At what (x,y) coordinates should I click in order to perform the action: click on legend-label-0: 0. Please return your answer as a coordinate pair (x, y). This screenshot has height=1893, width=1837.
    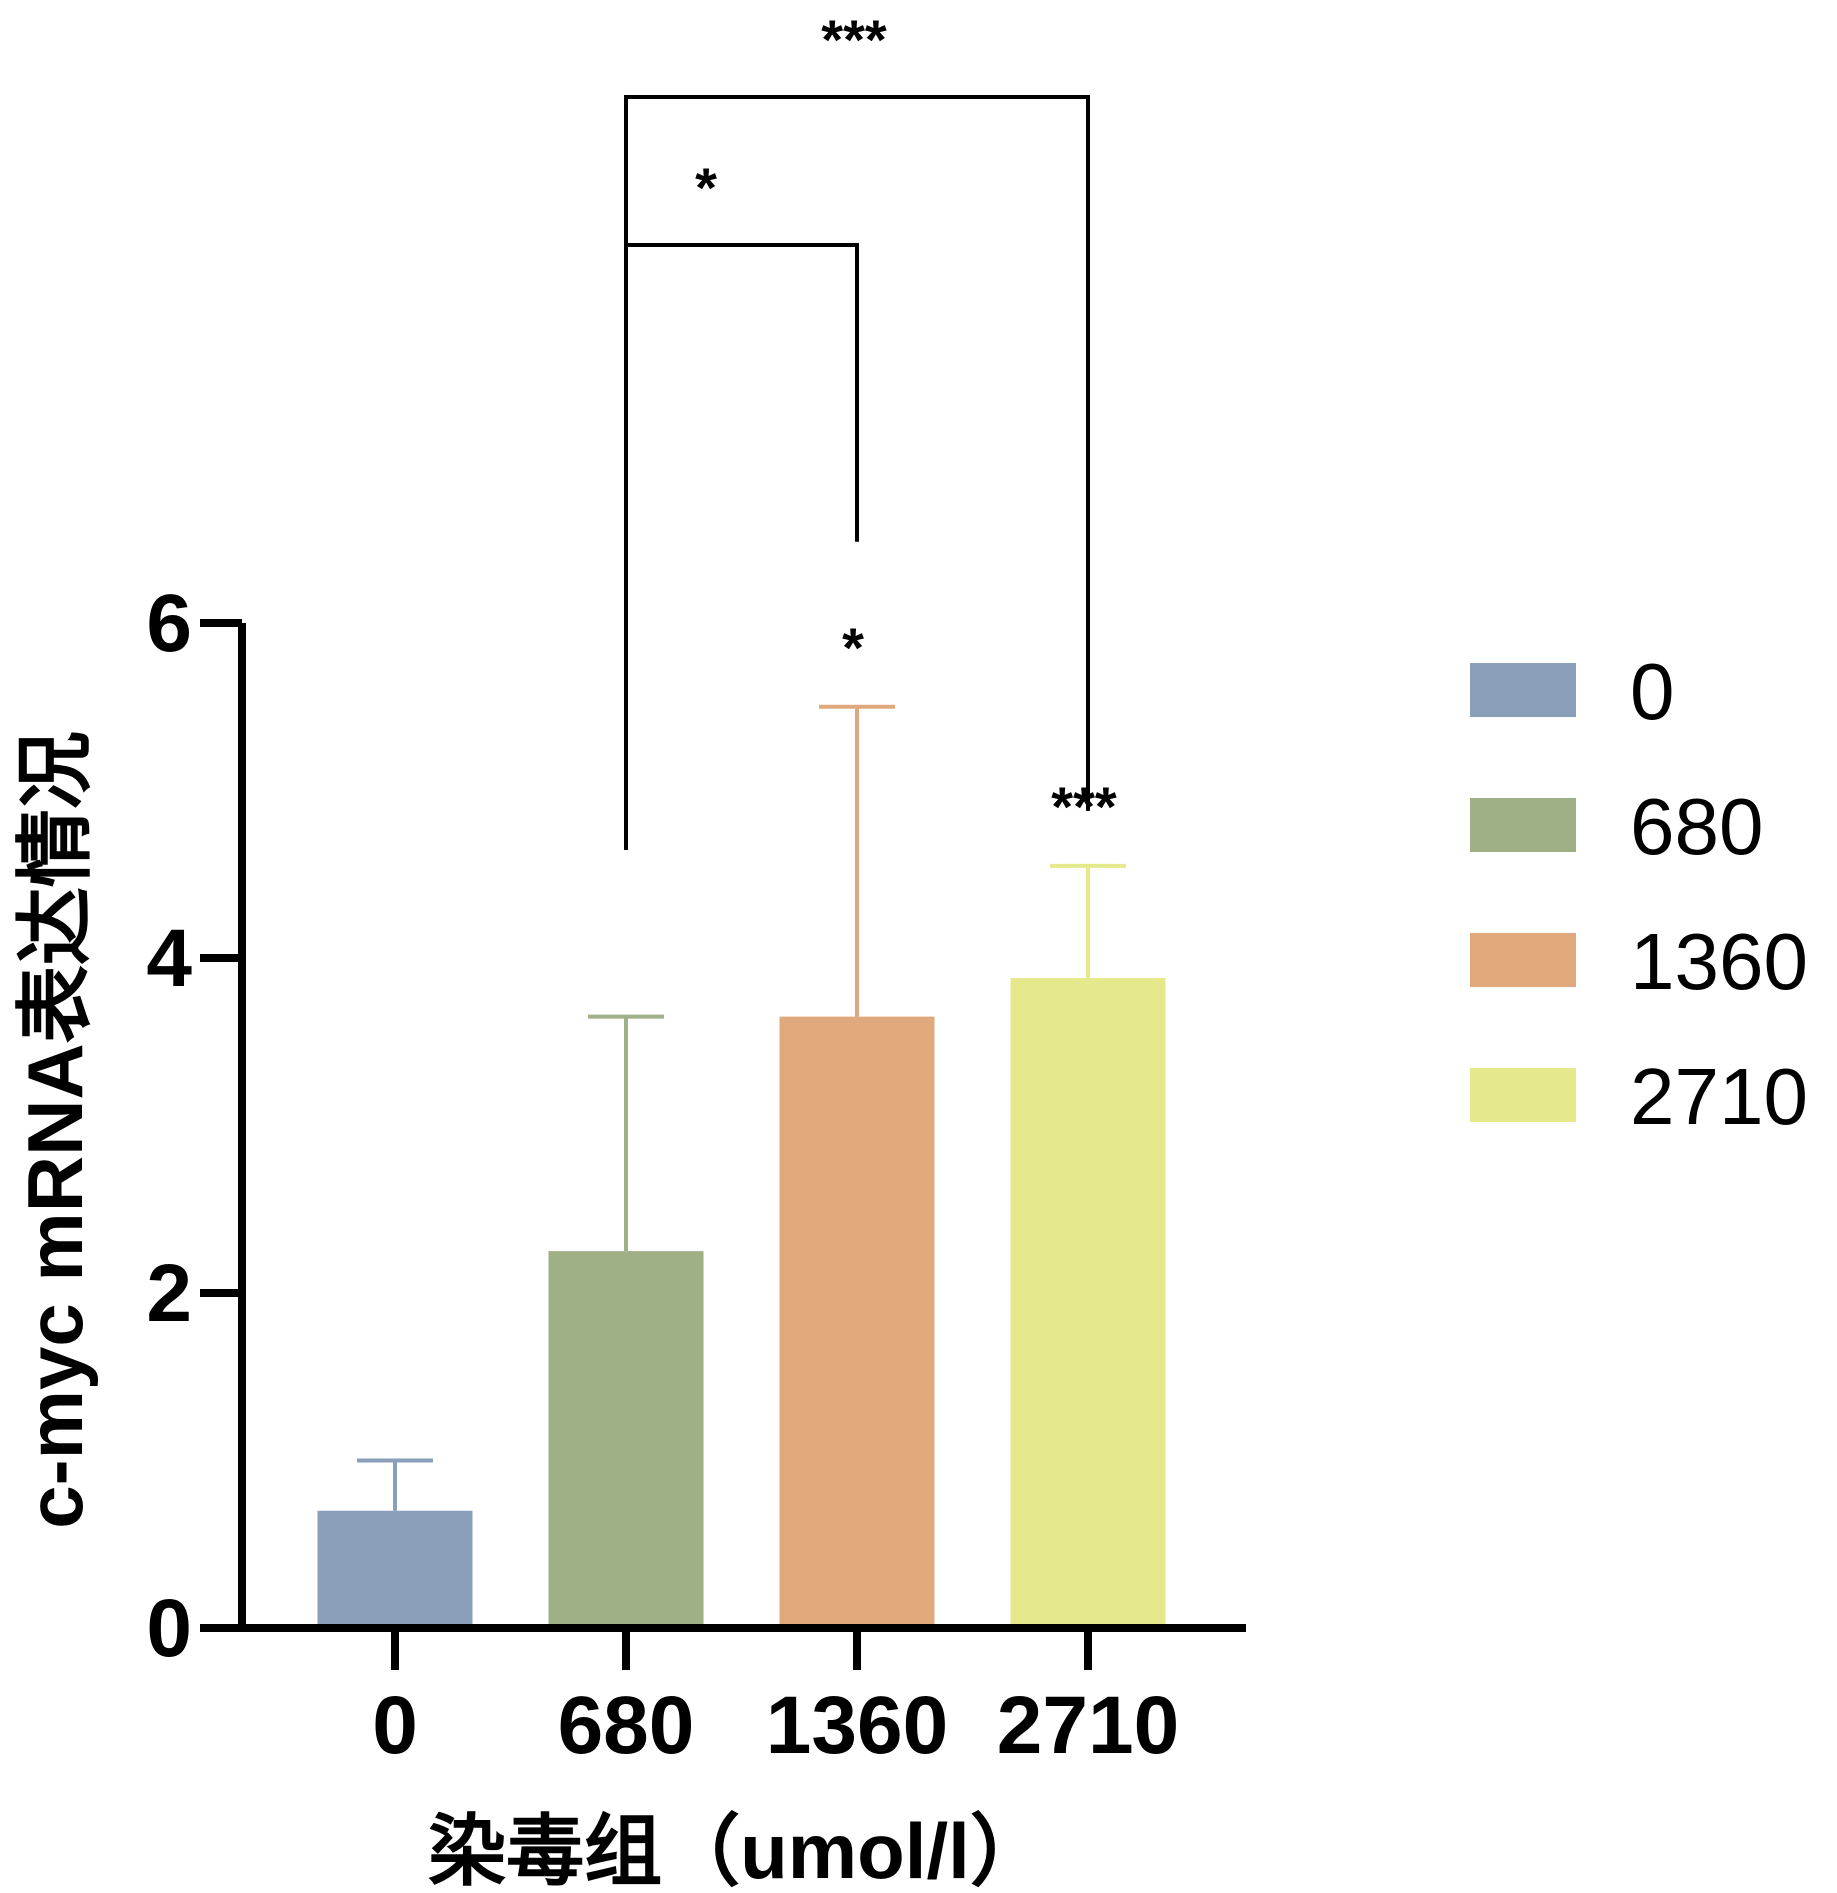
    Looking at the image, I should click on (1652, 691).